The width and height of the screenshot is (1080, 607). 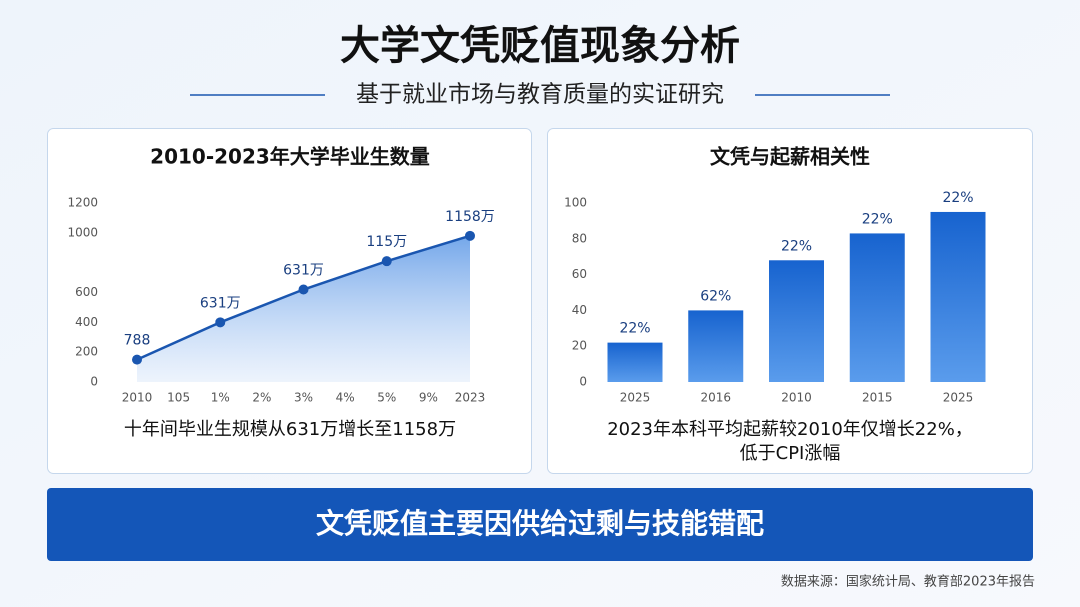 What do you see at coordinates (715, 398) in the screenshot?
I see `x-tick-label: 2016` at bounding box center [715, 398].